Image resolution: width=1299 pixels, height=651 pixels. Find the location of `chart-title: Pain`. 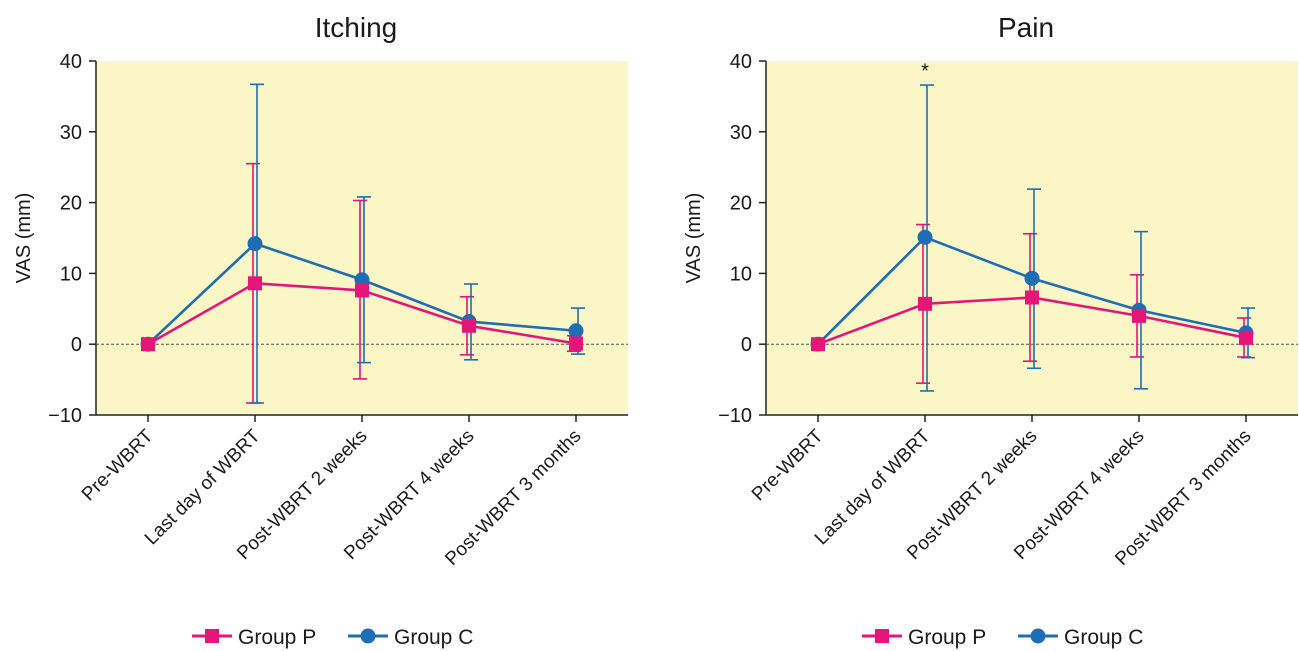

chart-title: Pain is located at coordinates (1026, 27).